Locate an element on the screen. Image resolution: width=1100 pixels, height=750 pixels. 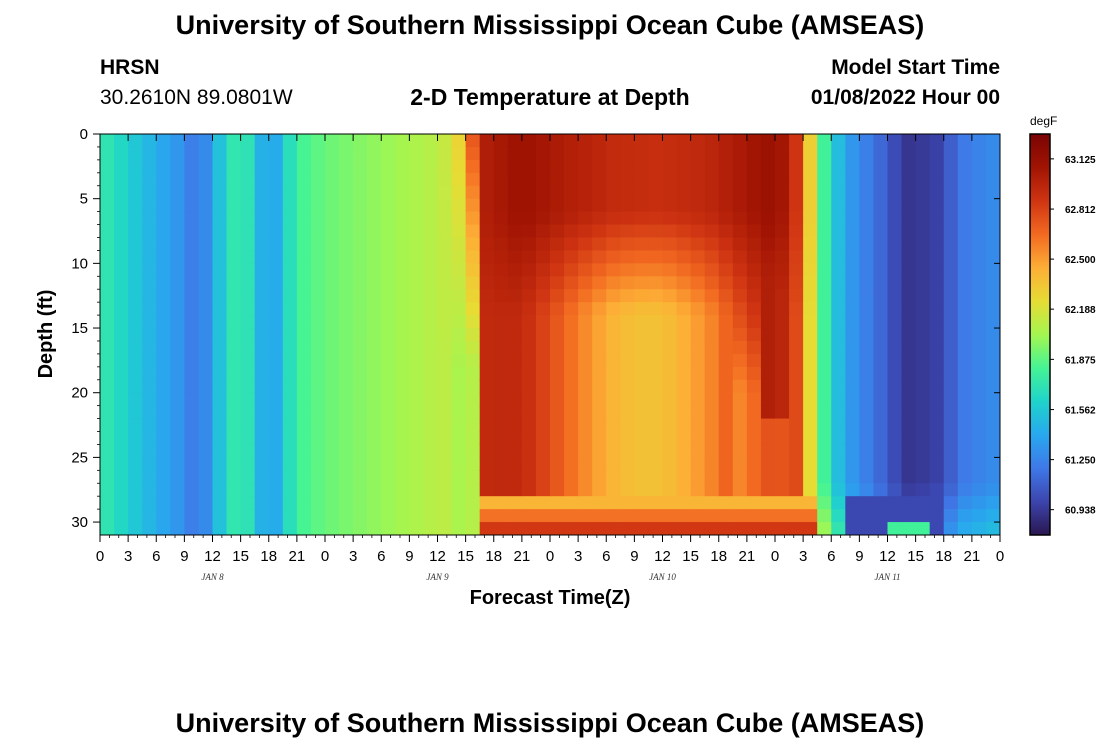
x-tick-label: 21 is located at coordinates (972, 556).